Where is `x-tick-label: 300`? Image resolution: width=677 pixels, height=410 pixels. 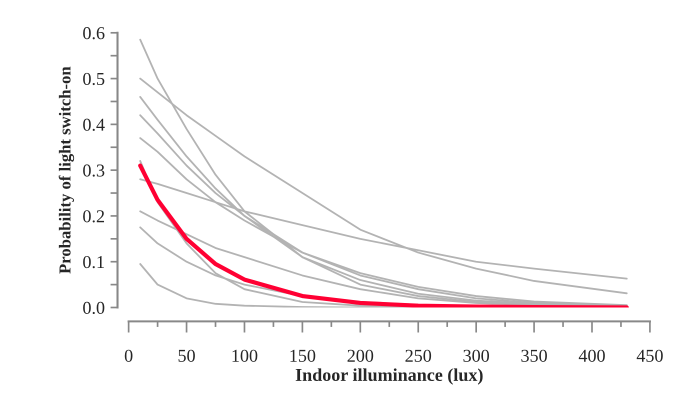 x-tick-label: 300 is located at coordinates (476, 356).